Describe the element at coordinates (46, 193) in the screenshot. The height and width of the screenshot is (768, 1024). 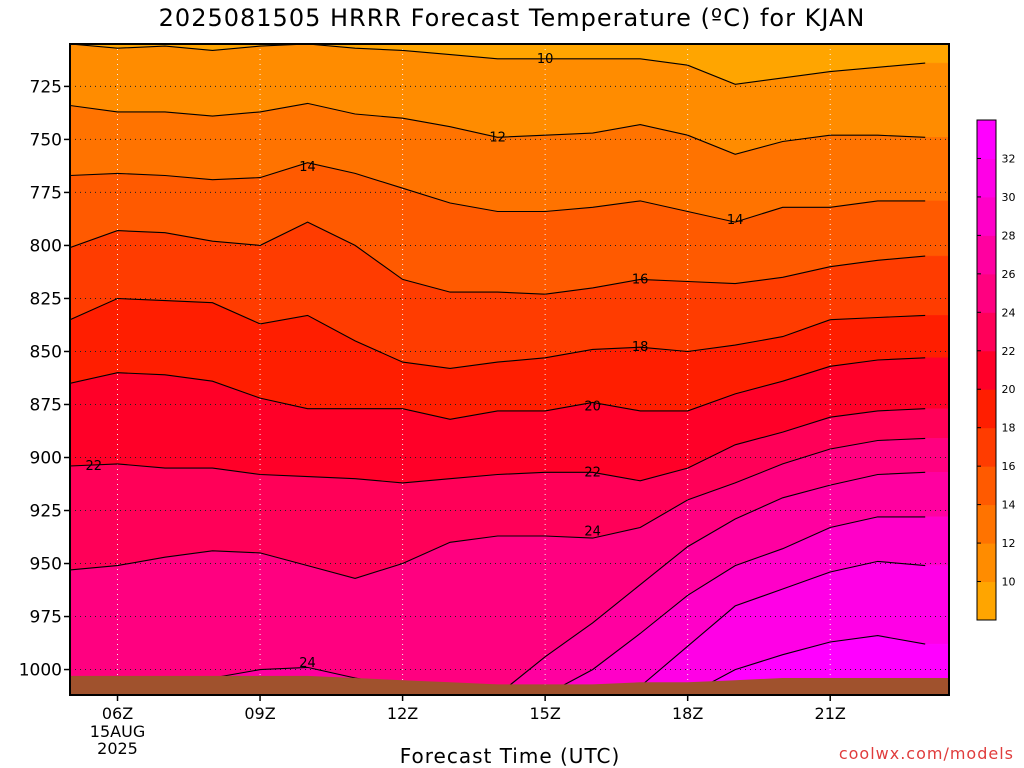
I see `y-tick-label: 775` at that location.